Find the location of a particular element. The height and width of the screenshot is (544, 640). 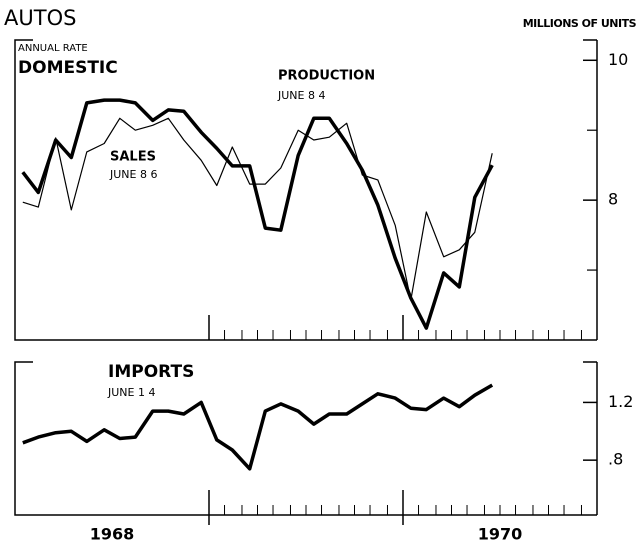

y-tick-label: .8 is located at coordinates (615, 459).